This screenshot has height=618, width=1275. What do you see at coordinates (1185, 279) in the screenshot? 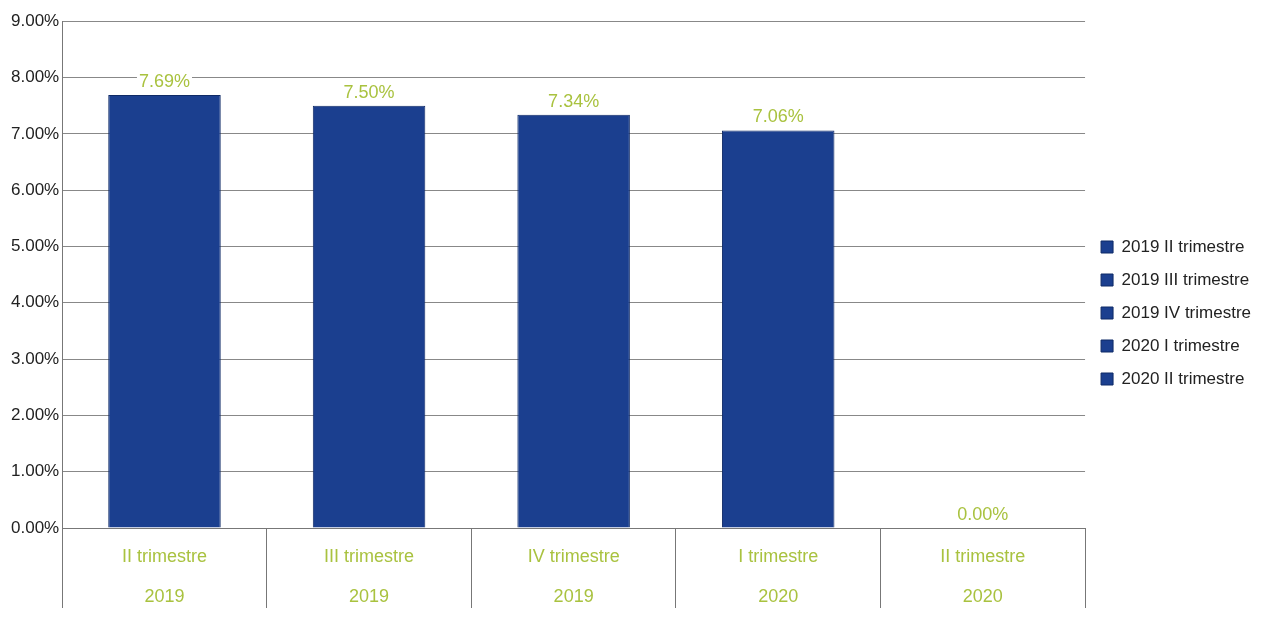
I see `legend-label: 2019 III trimestre` at bounding box center [1185, 279].